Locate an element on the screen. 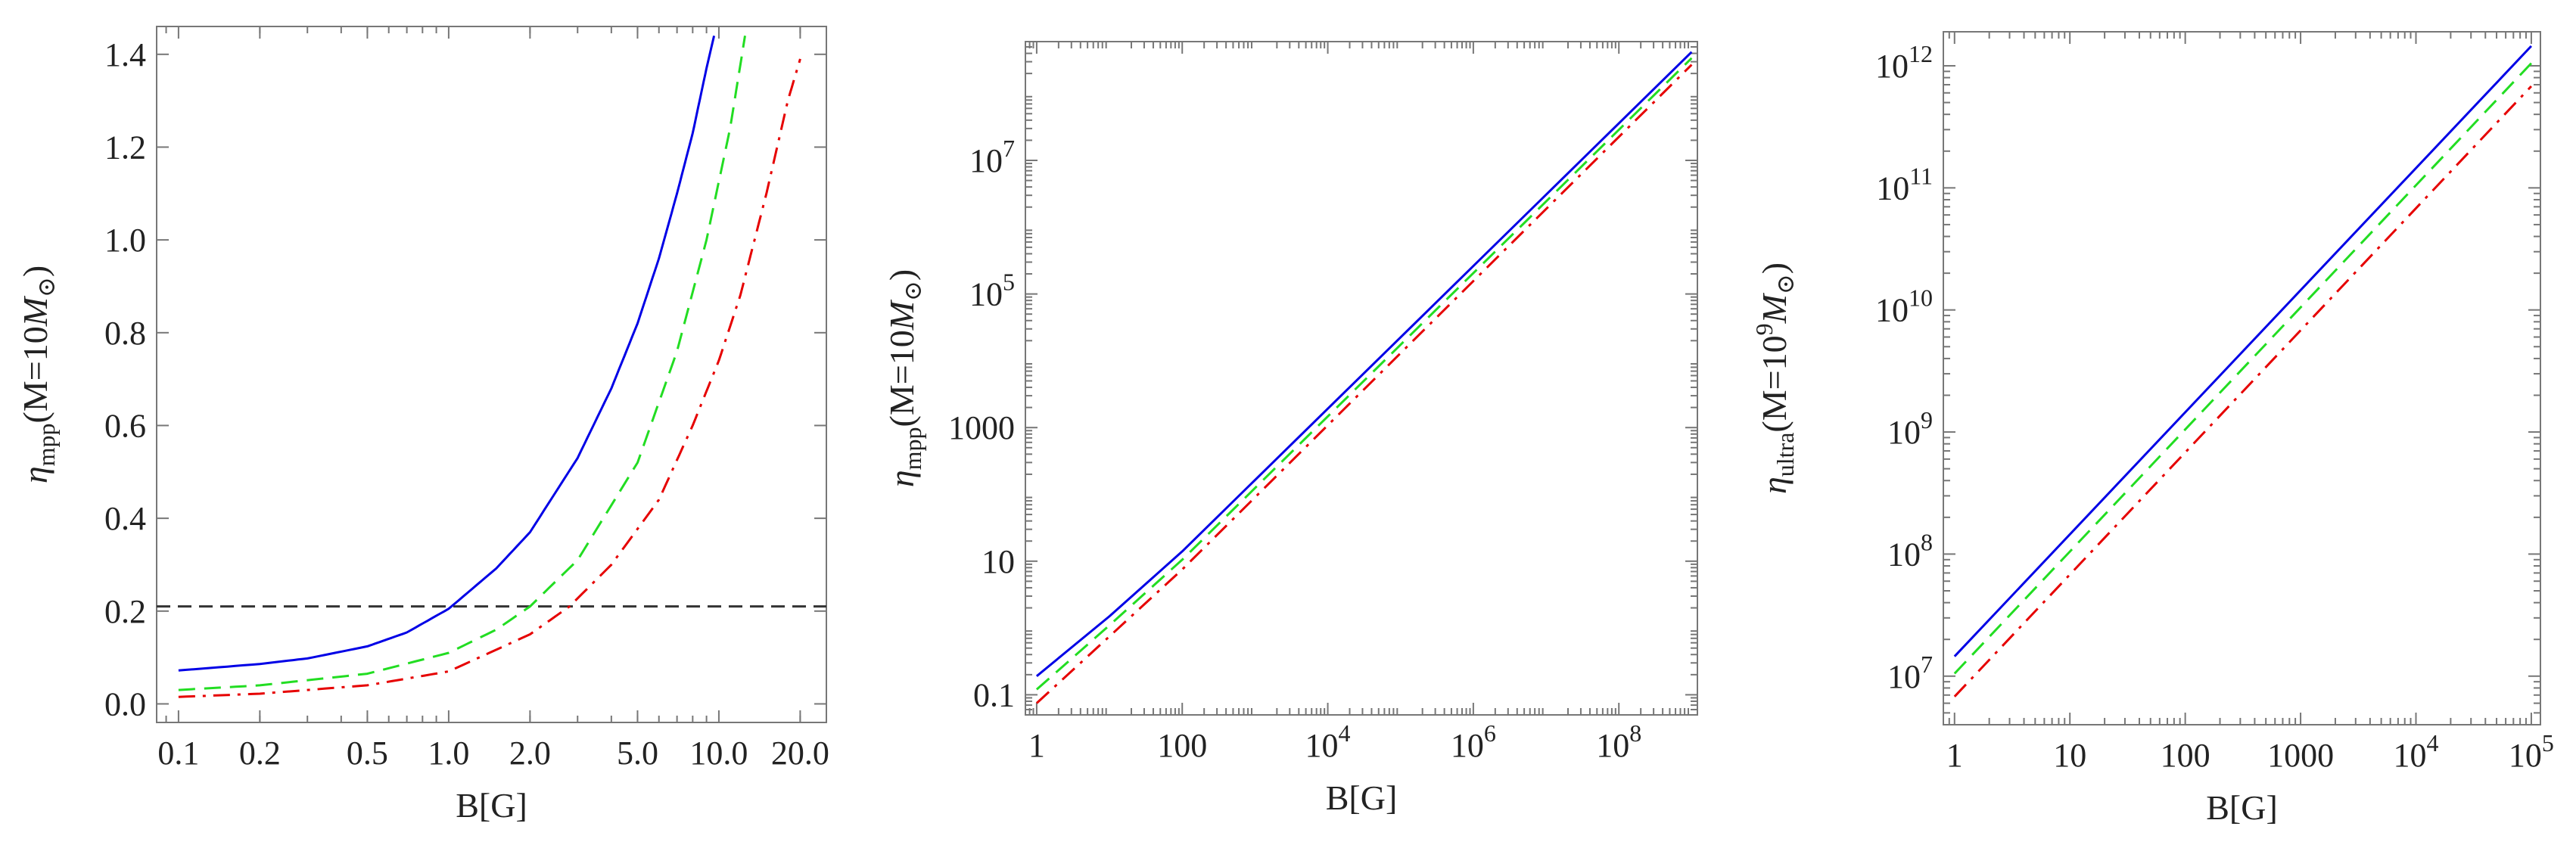 This screenshot has height=845, width=2576. y-tick-label: 1.0 is located at coordinates (125, 240).